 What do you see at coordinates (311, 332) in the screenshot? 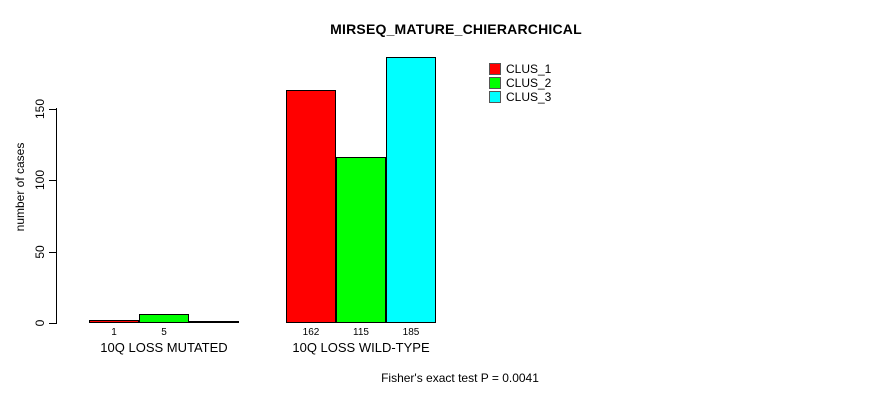
I see `bar-value-label: 162` at bounding box center [311, 332].